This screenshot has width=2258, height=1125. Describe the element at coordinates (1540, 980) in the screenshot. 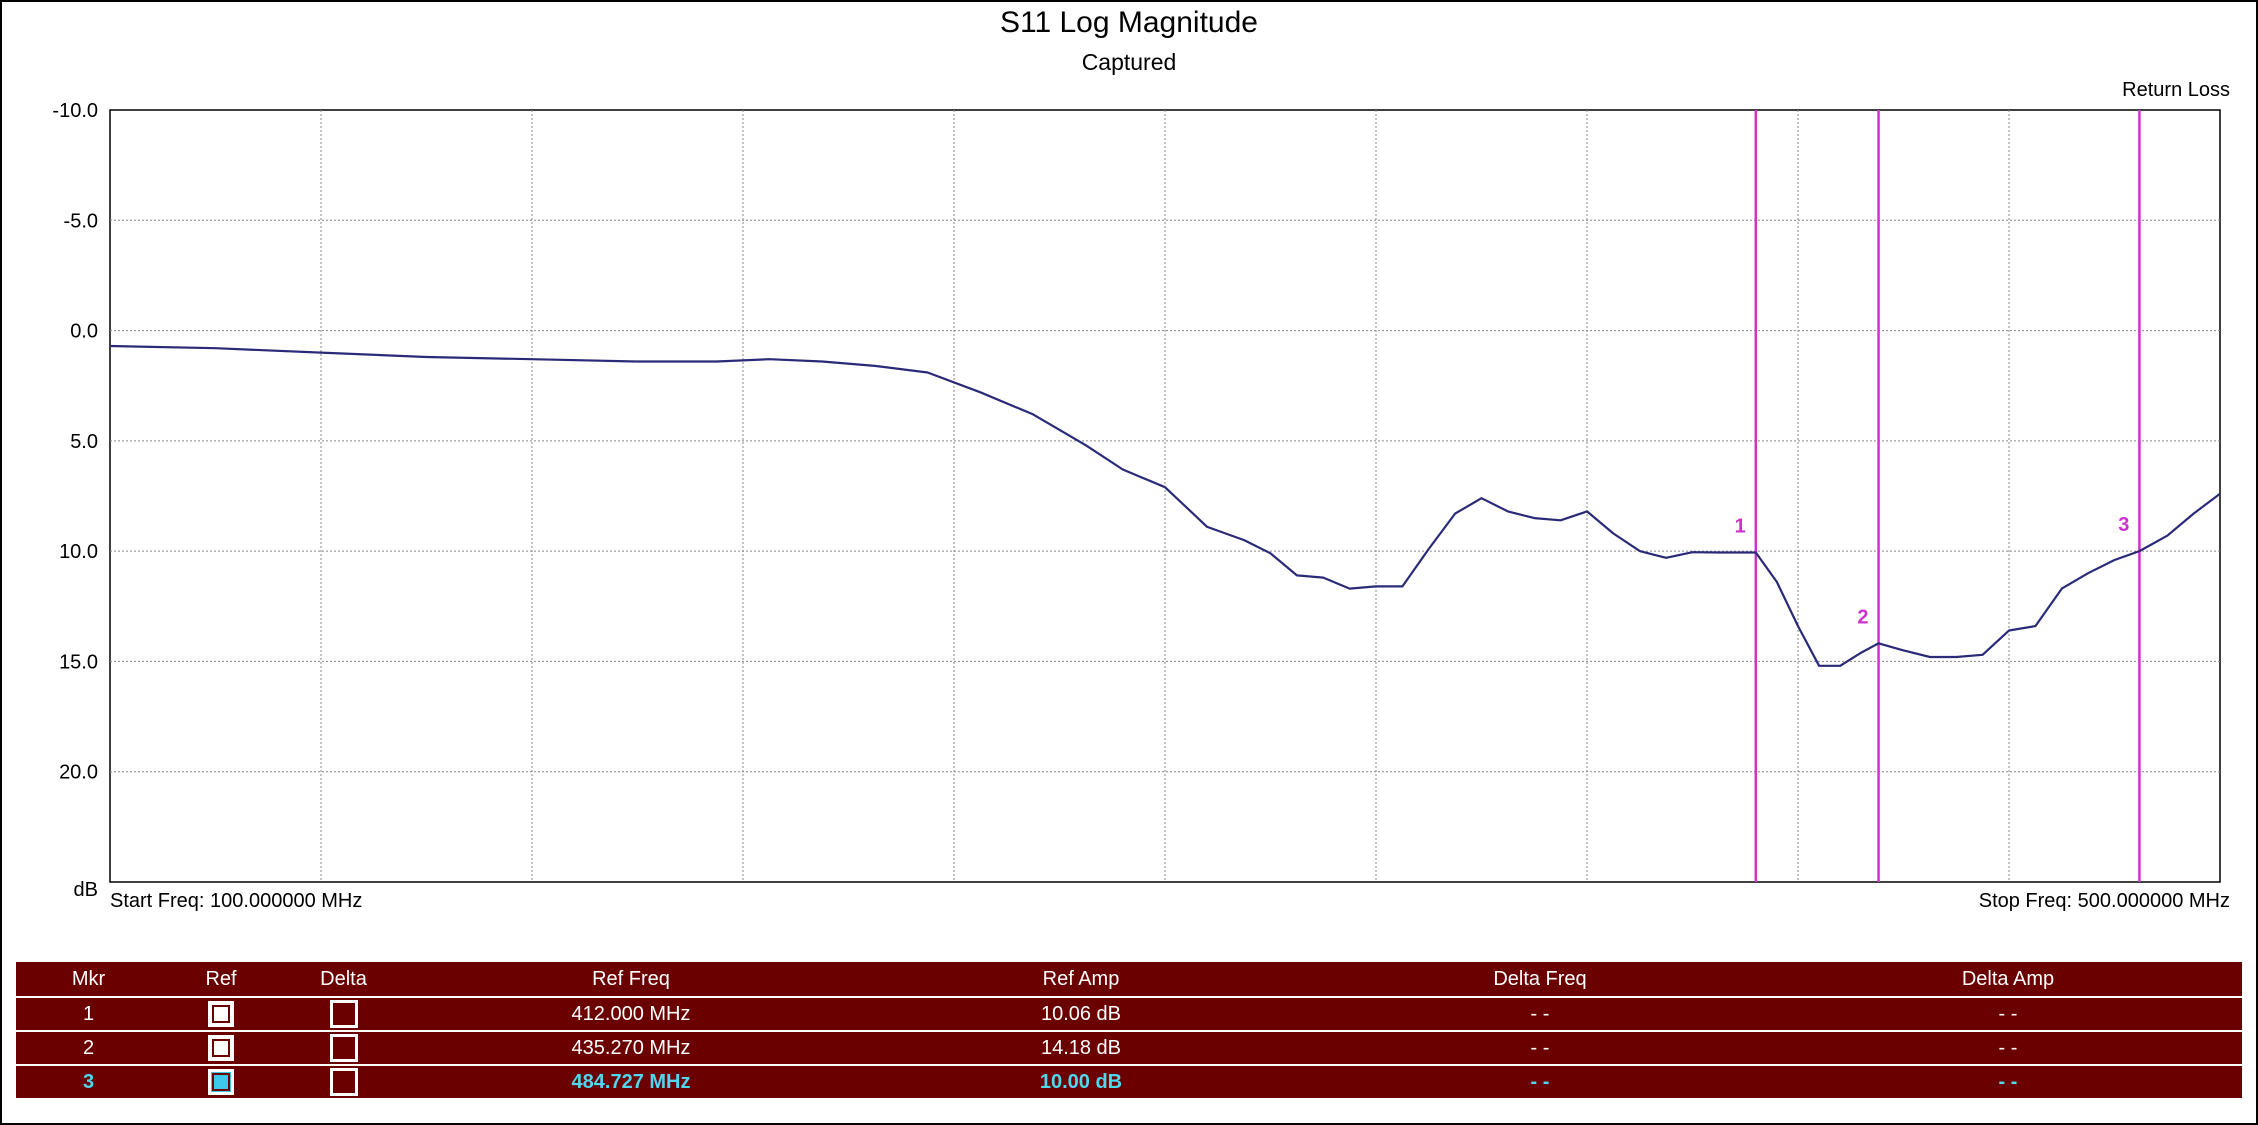

I see `header-delta-freq: Delta Freq` at that location.